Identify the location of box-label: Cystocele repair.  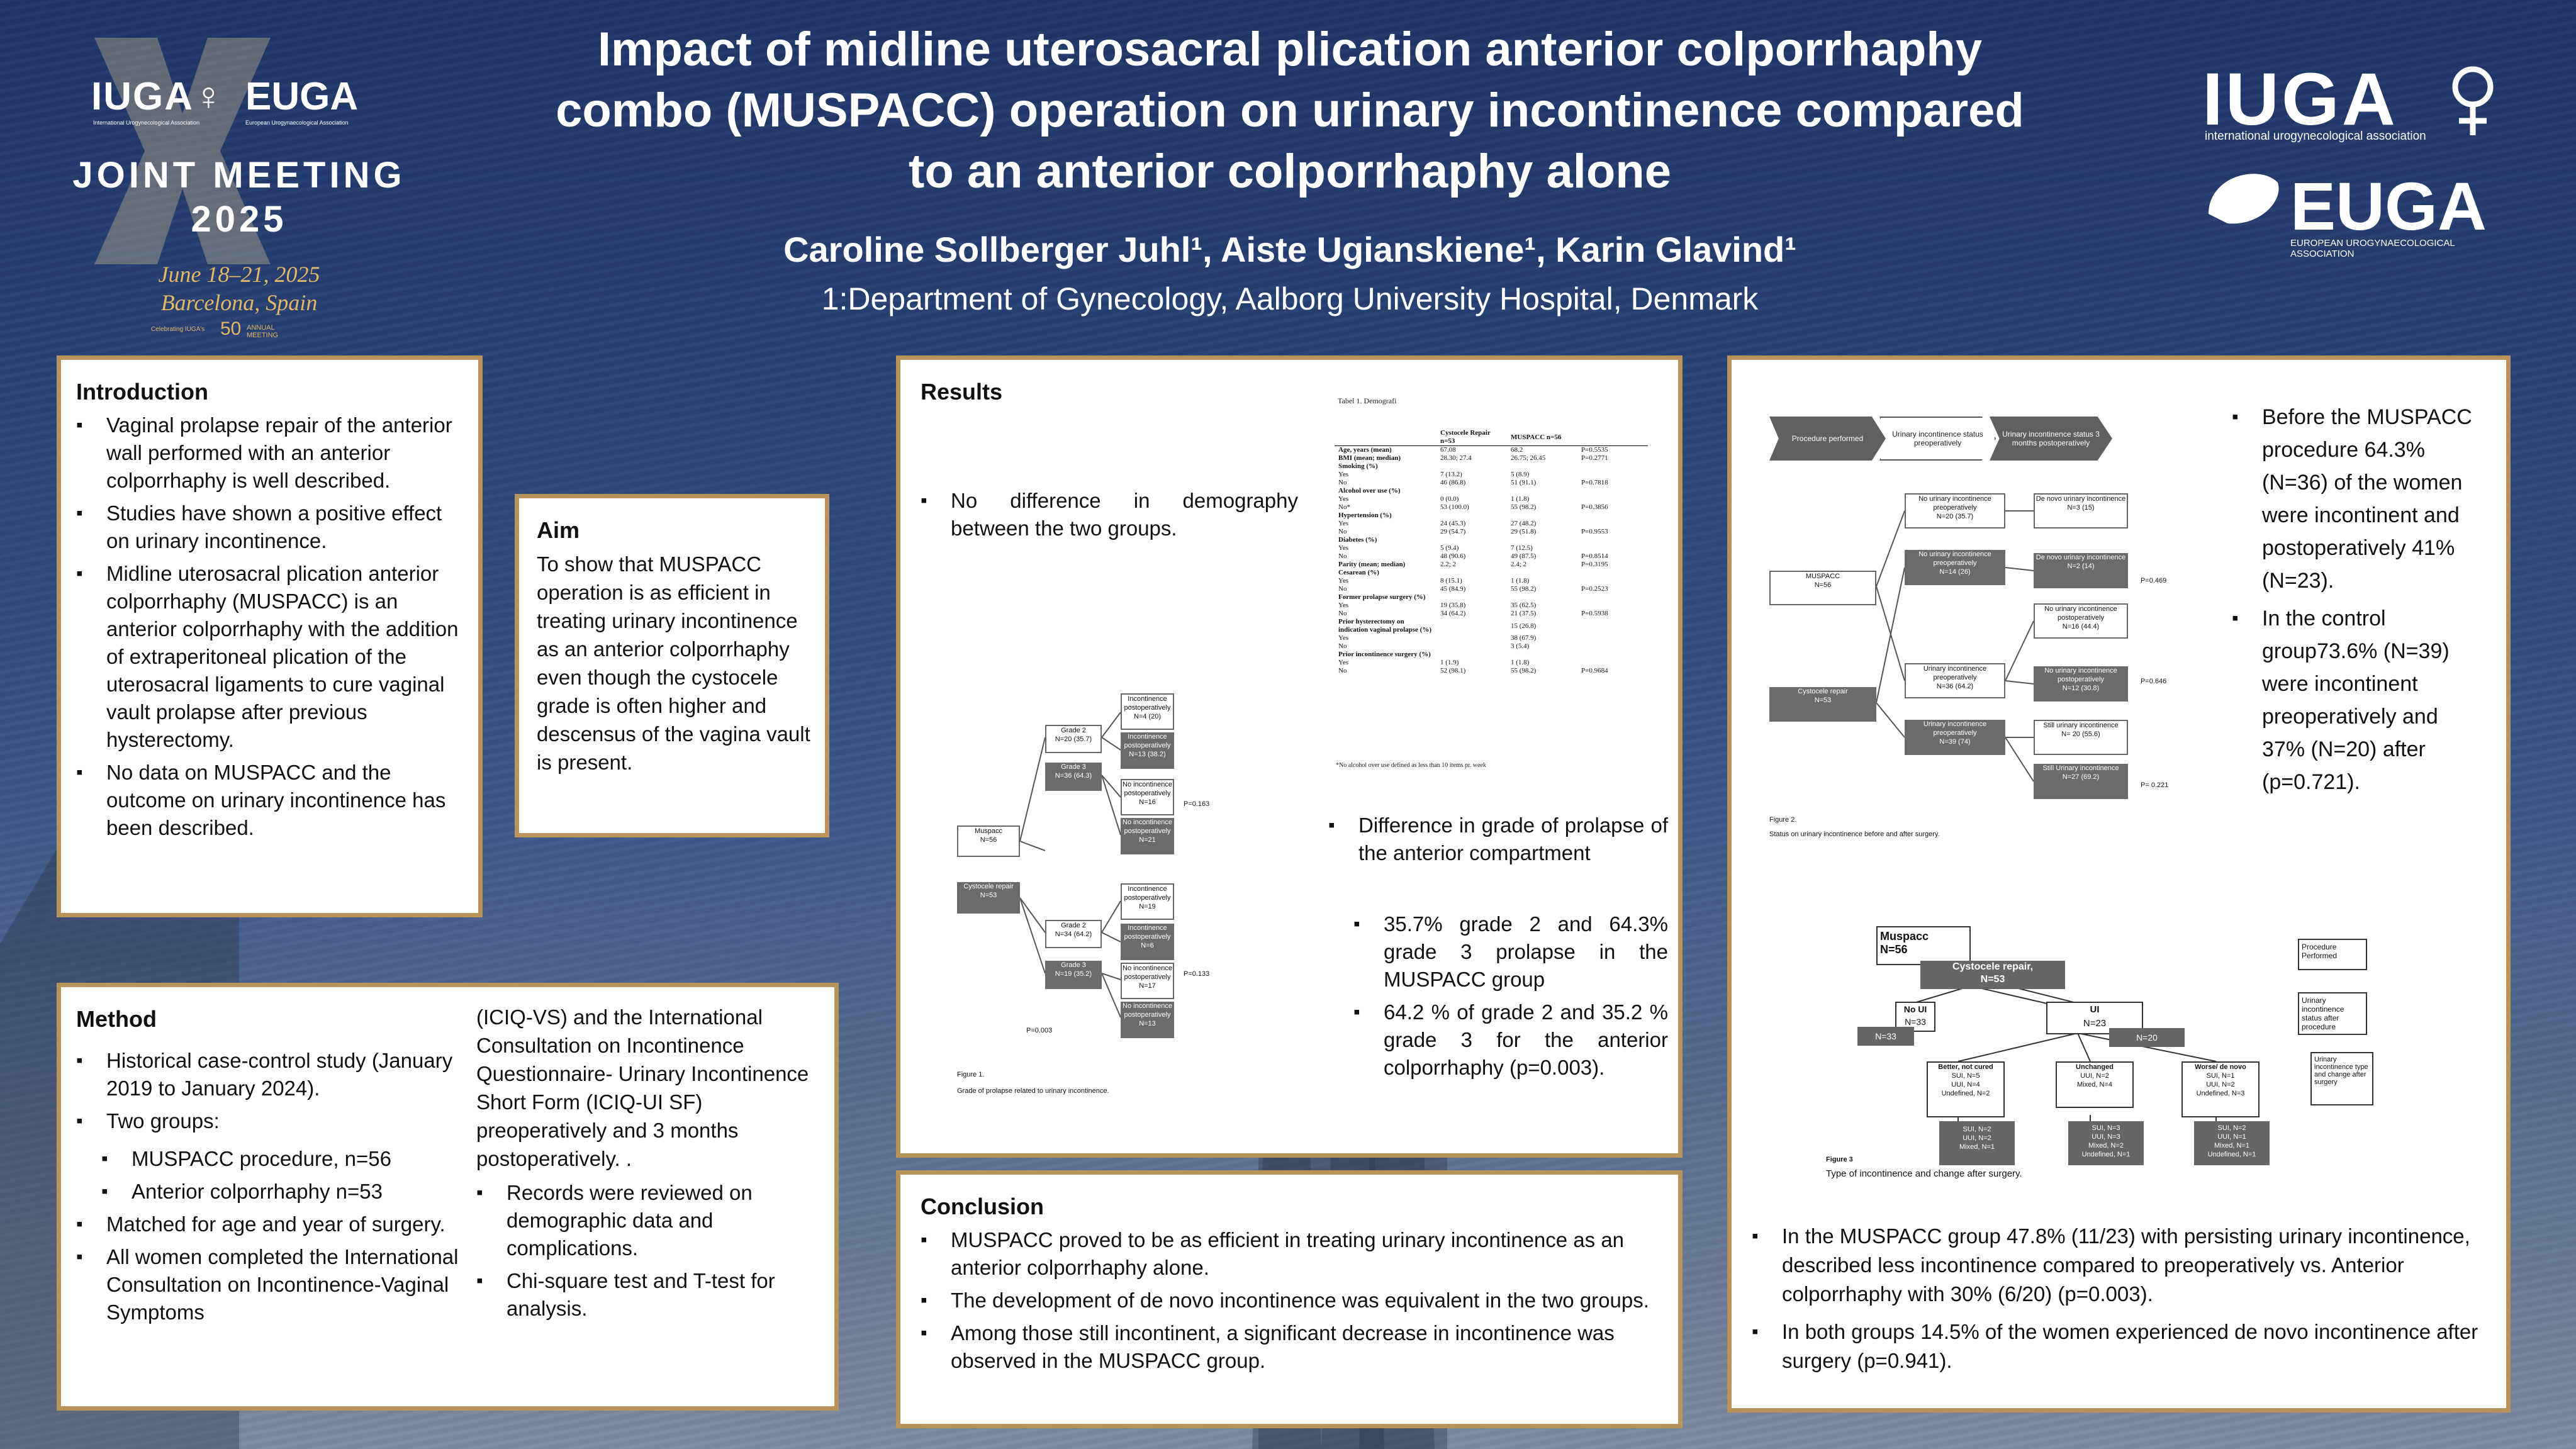
(1823, 691).